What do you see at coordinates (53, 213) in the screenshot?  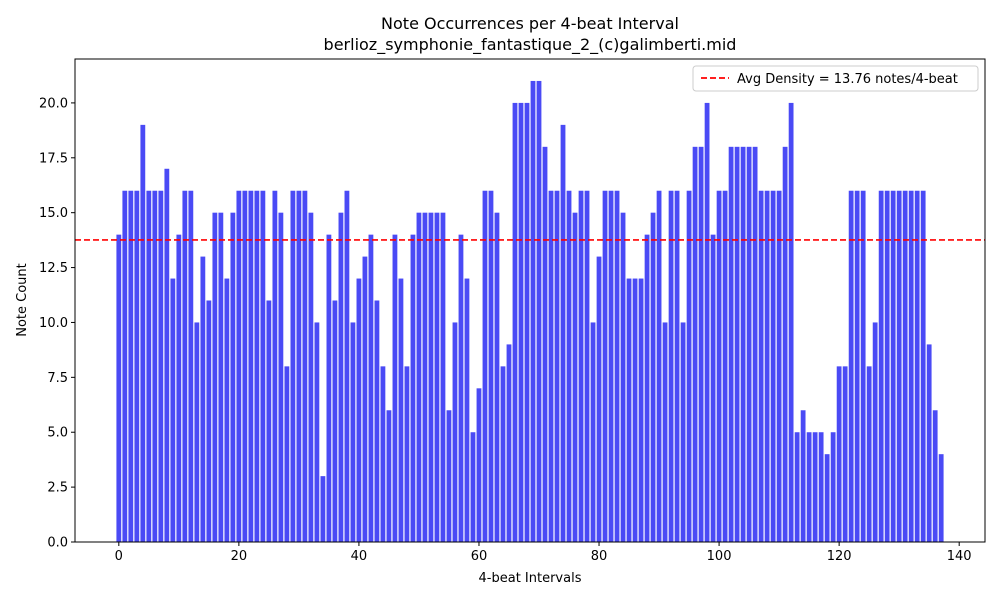 I see `y-tick-label: 15.0` at bounding box center [53, 213].